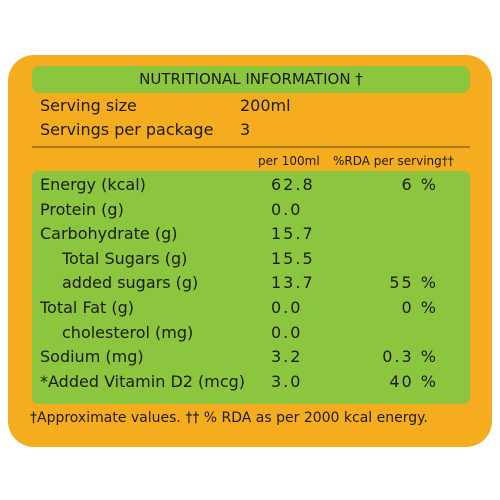 The height and width of the screenshot is (500, 500). What do you see at coordinates (410, 357) in the screenshot?
I see `rda: 0.3 %` at bounding box center [410, 357].